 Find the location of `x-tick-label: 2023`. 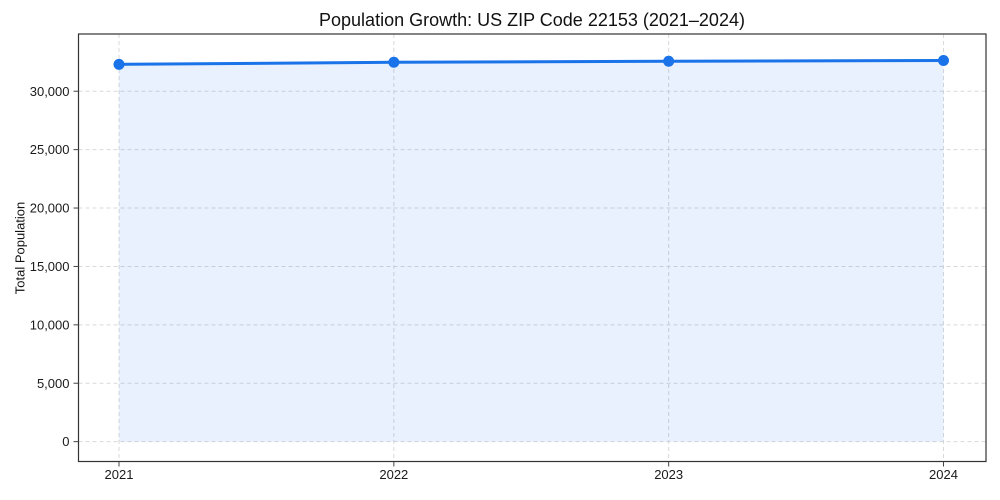

x-tick-label: 2023 is located at coordinates (668, 474).